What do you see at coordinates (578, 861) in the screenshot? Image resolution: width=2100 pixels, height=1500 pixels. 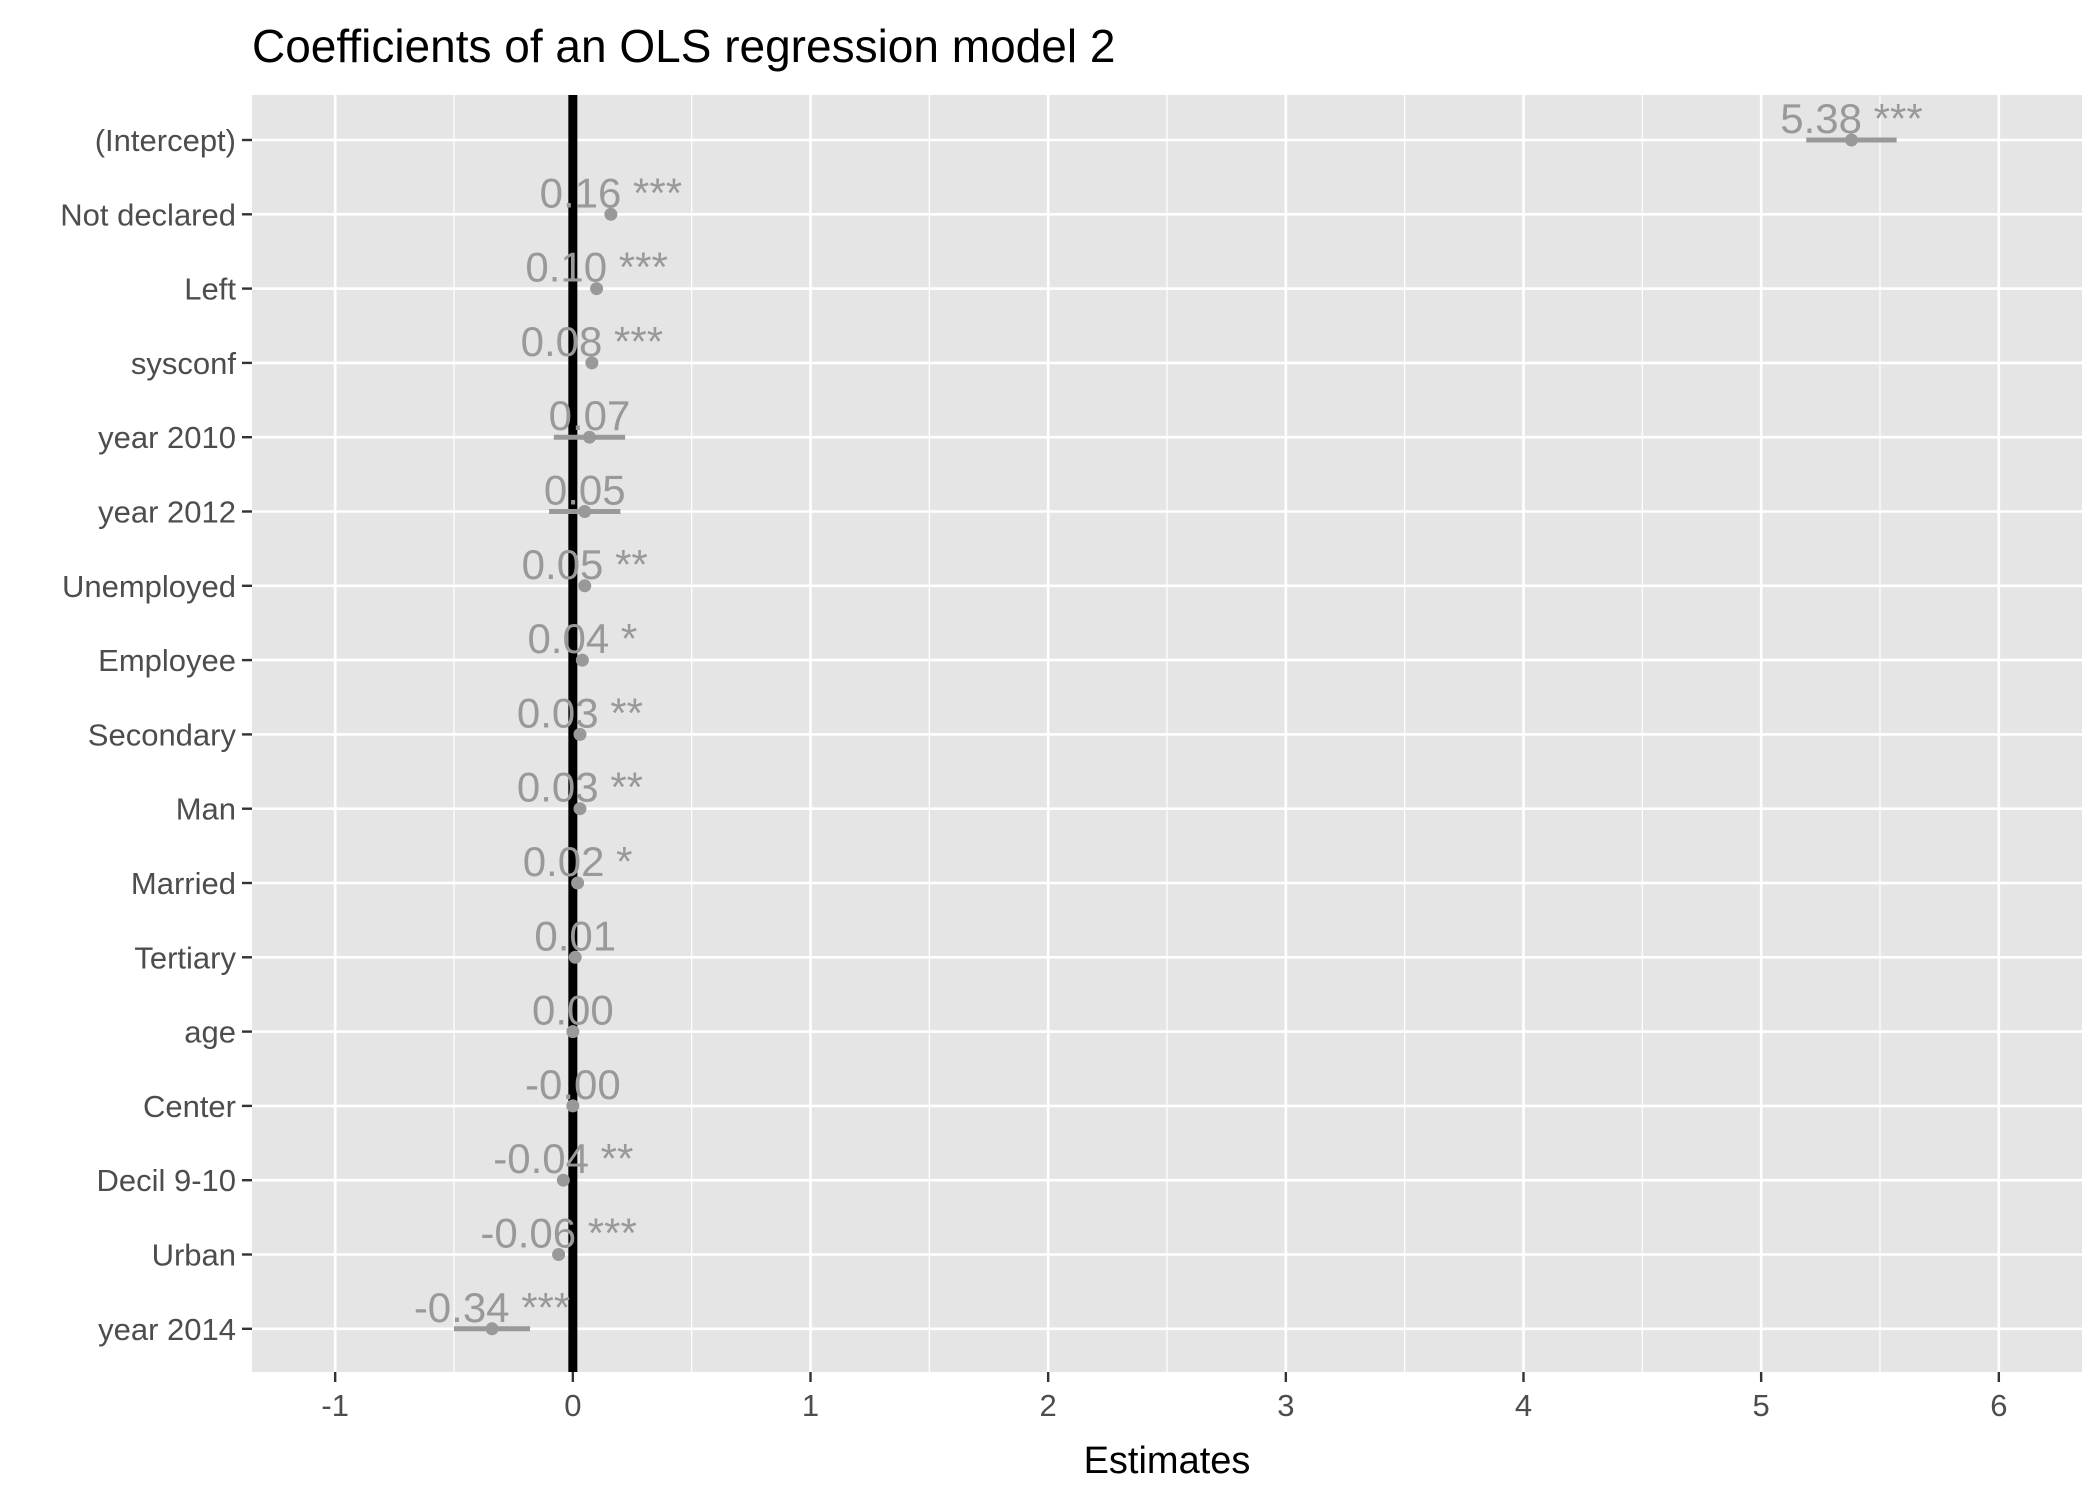 I see `estimate-label: 0.02 *` at bounding box center [578, 861].